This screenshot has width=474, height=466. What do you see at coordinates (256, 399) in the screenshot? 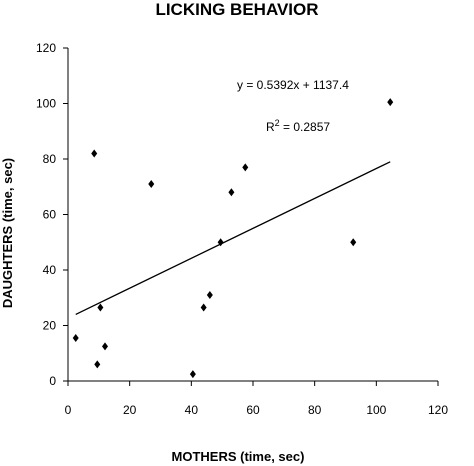
I see `x-axis-ticks: 0 20 40 60 80 100 120` at bounding box center [256, 399].